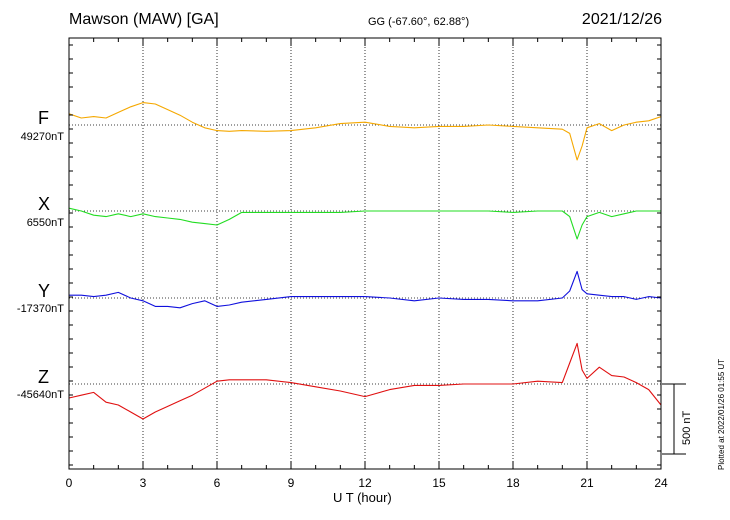 The width and height of the screenshot is (730, 520). I want to click on component-label-z: Z, so click(43, 377).